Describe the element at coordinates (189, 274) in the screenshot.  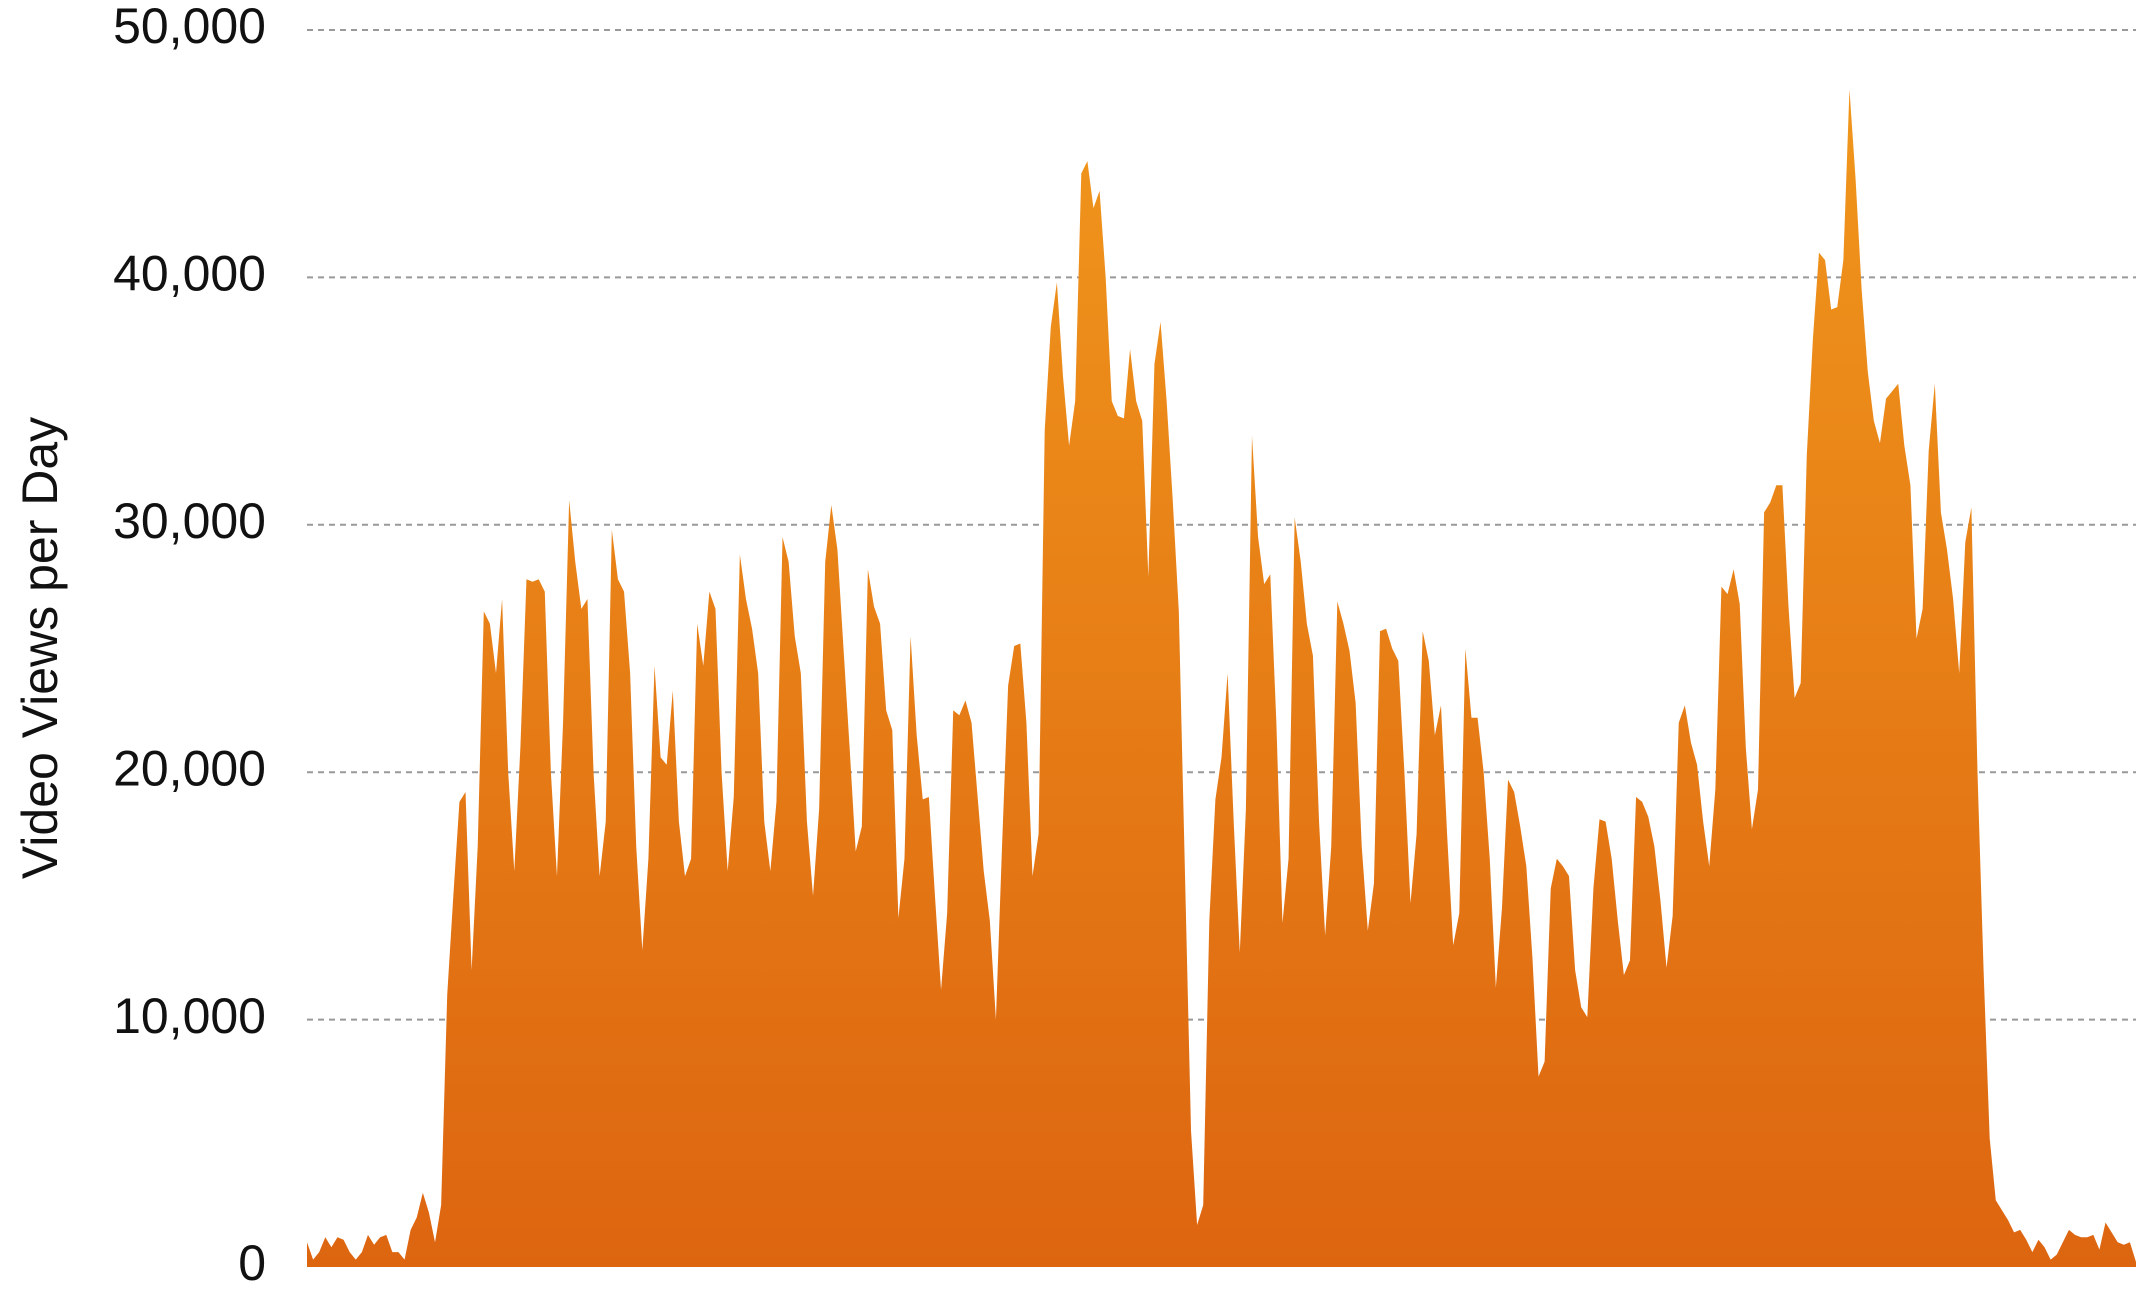
I see `y-tick-label: 40,000` at that location.